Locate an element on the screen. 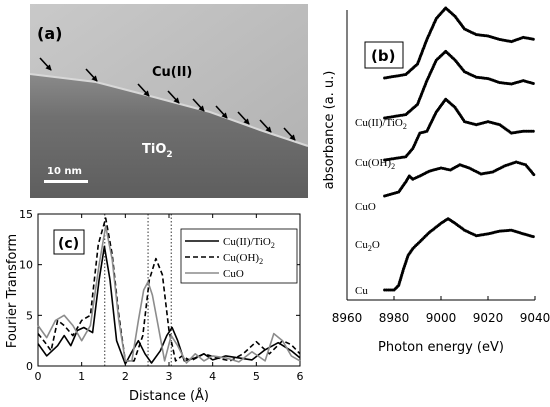 This screenshot has height=407, width=550. legend-label: Cu(OH)2 is located at coordinates (243, 259).